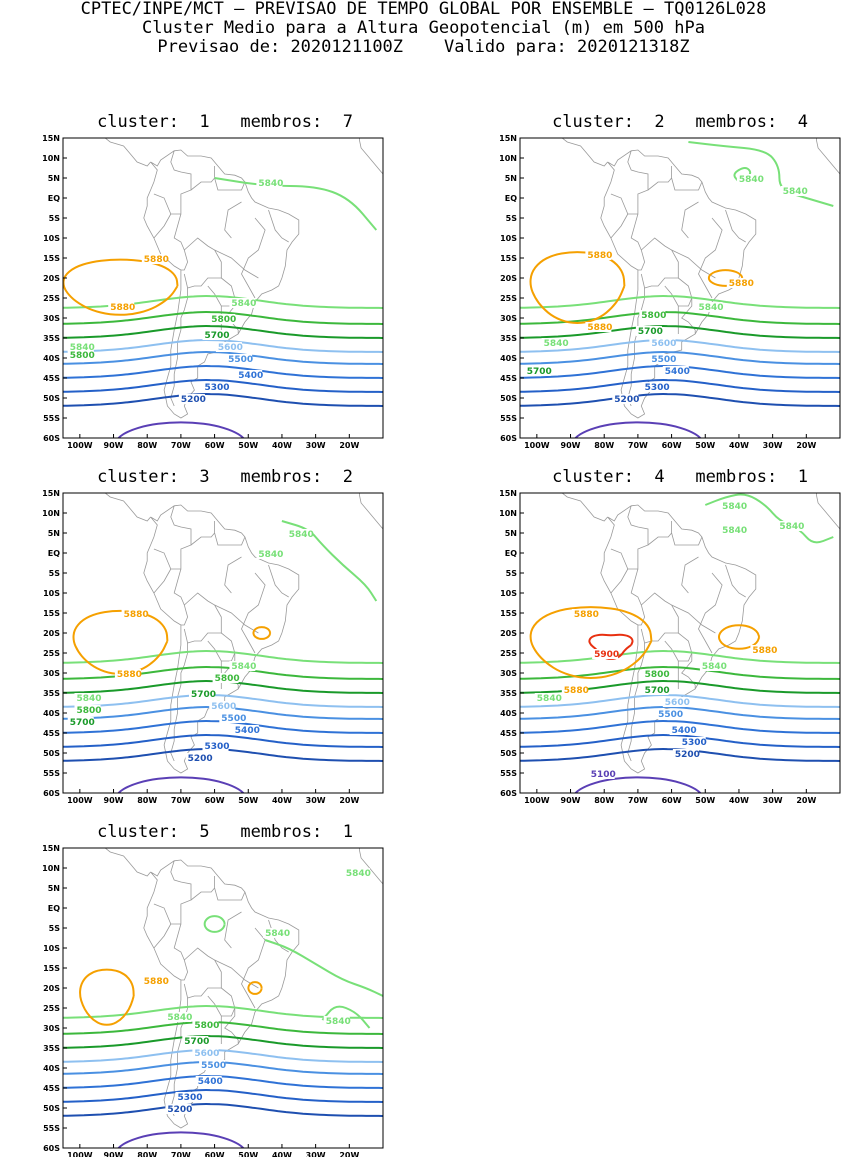 This screenshot has width=847, height=1157. I want to click on contour-label: 5300, so click(217, 747).